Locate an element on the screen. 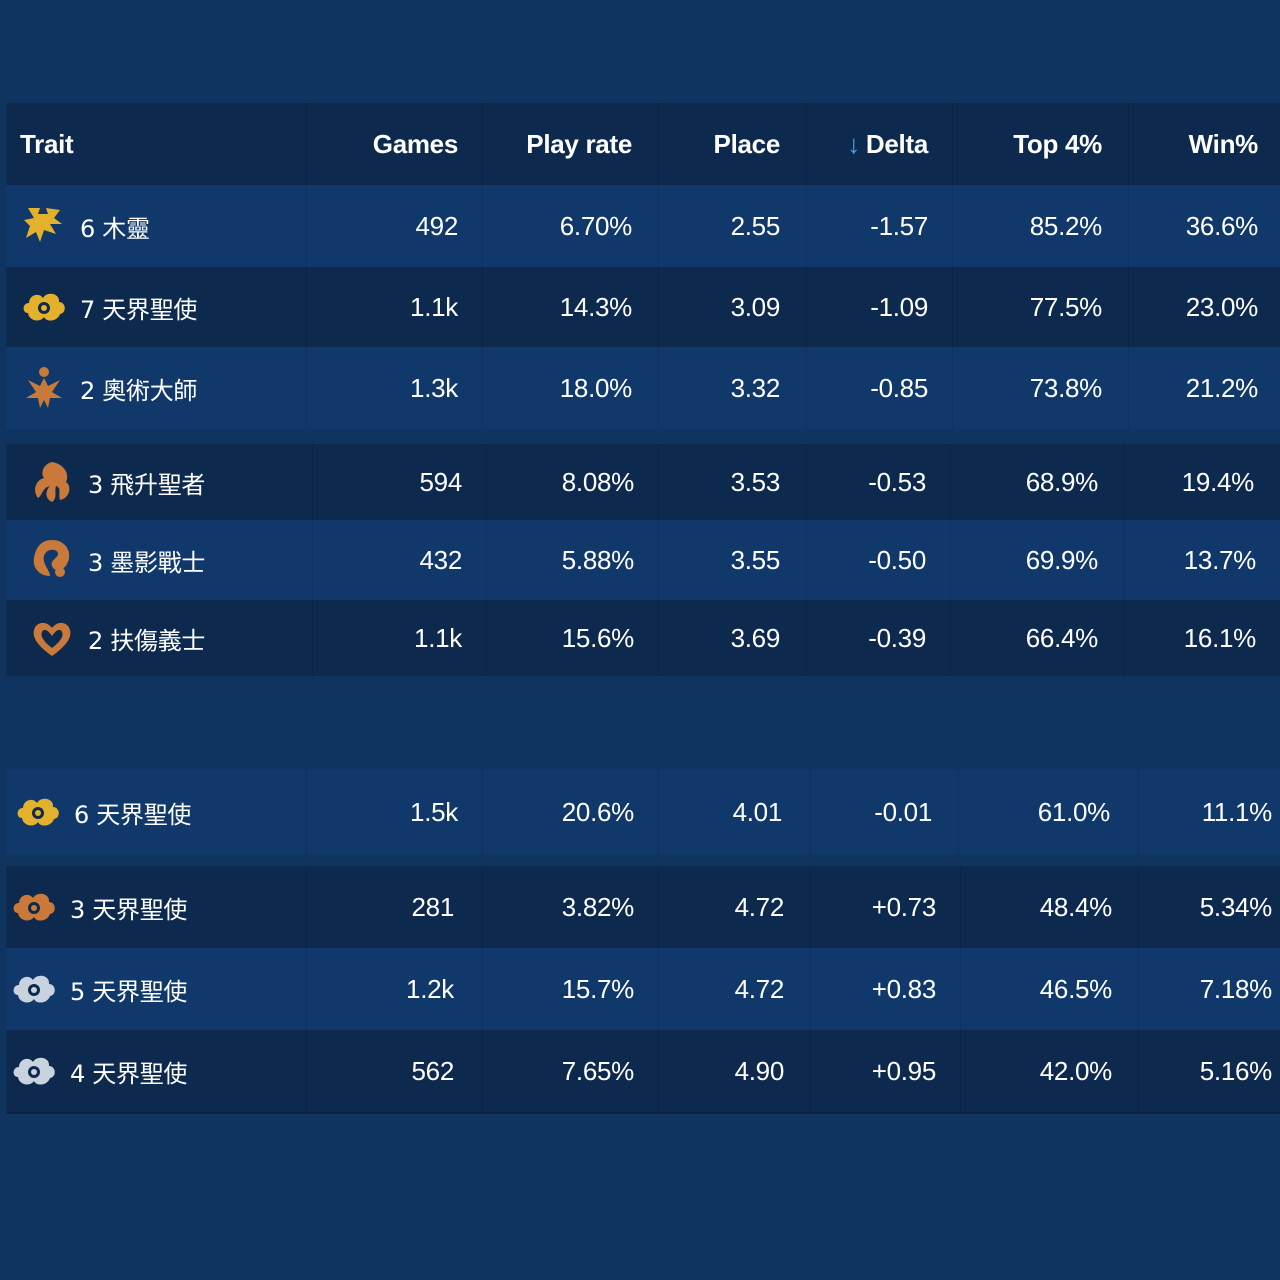  header-delta: ↓ Delta is located at coordinates (867, 144).